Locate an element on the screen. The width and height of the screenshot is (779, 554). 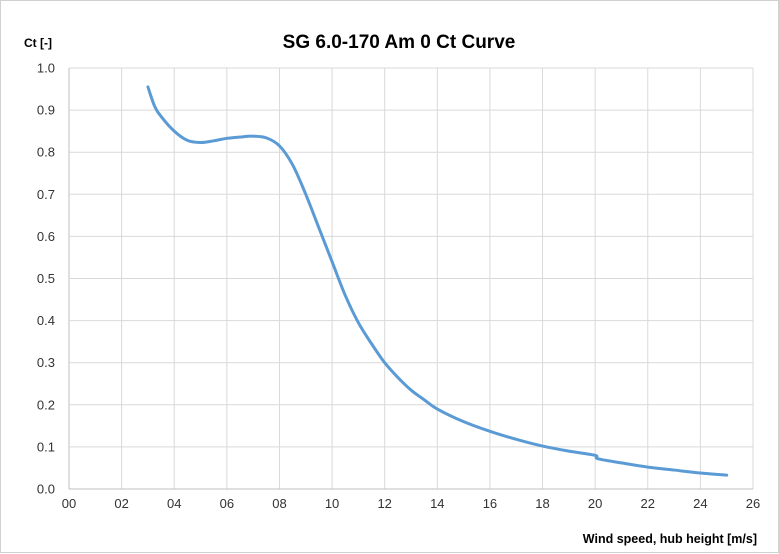
x-tick-label: 18 is located at coordinates (542, 503).